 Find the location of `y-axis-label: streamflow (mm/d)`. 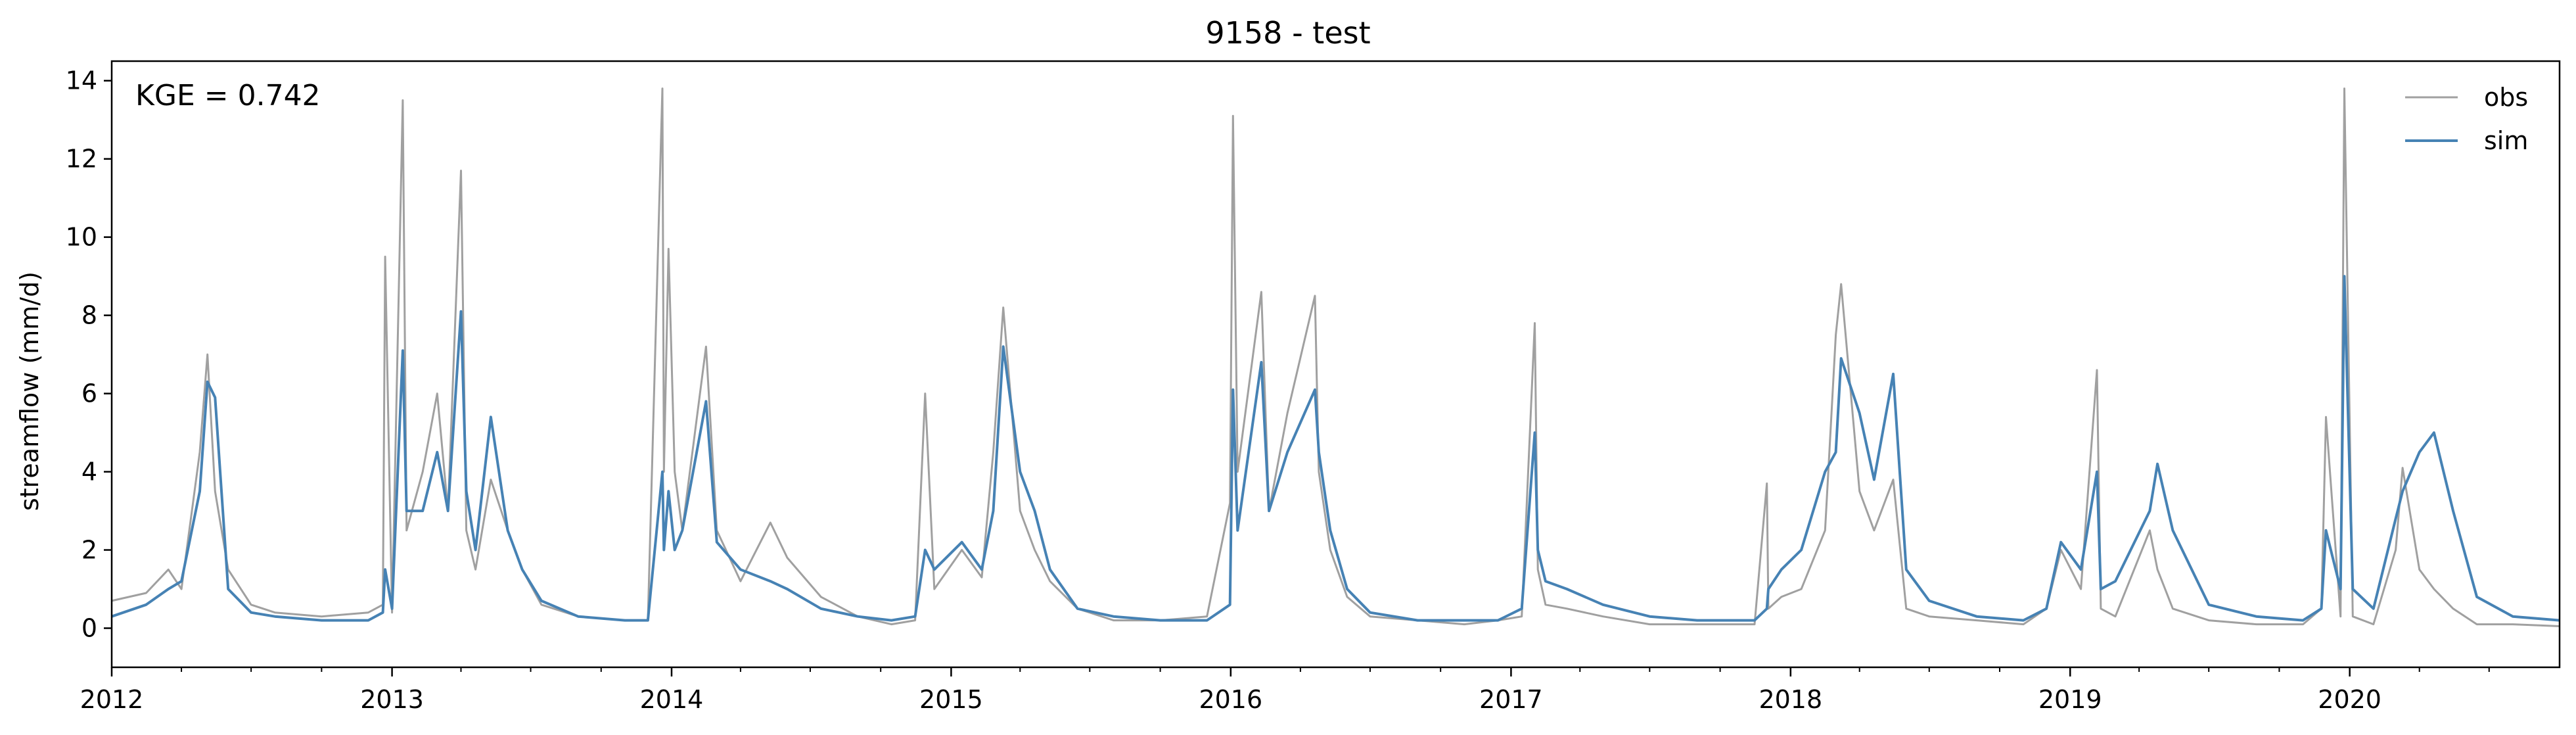

y-axis-label: streamflow (mm/d) is located at coordinates (30, 391).